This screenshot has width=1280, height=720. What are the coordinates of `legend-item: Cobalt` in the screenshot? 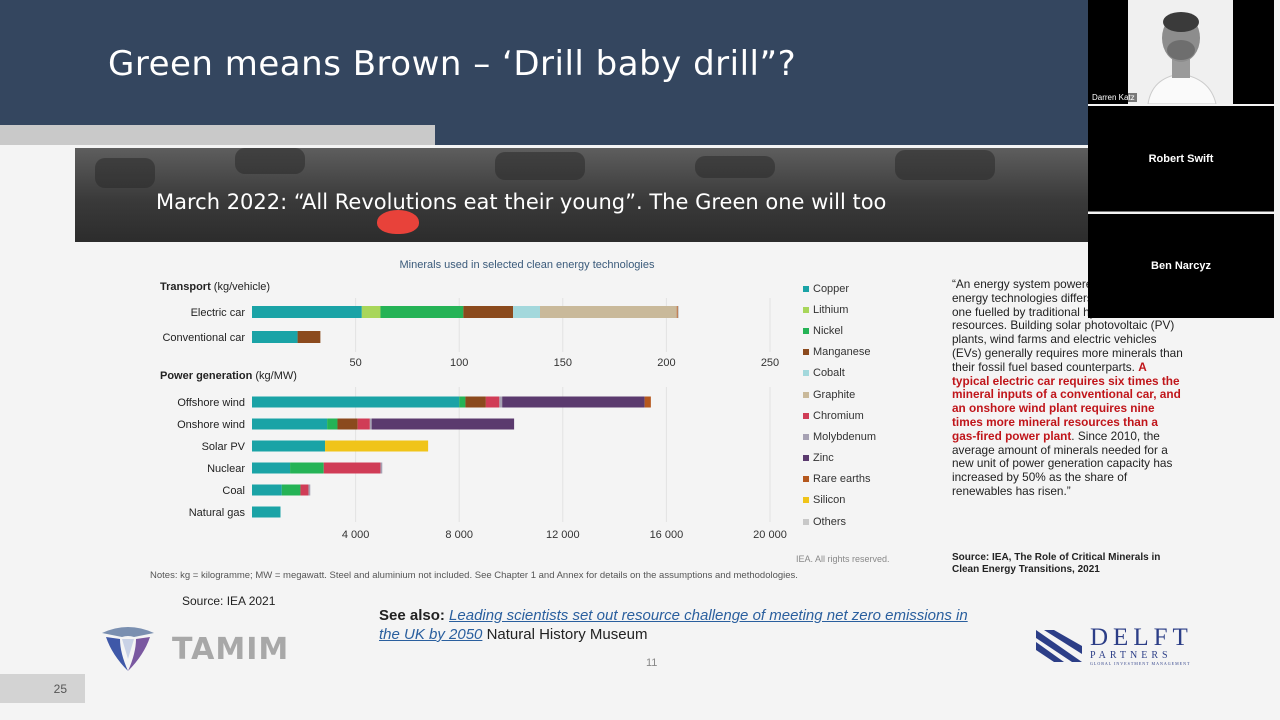 It's located at (839, 373).